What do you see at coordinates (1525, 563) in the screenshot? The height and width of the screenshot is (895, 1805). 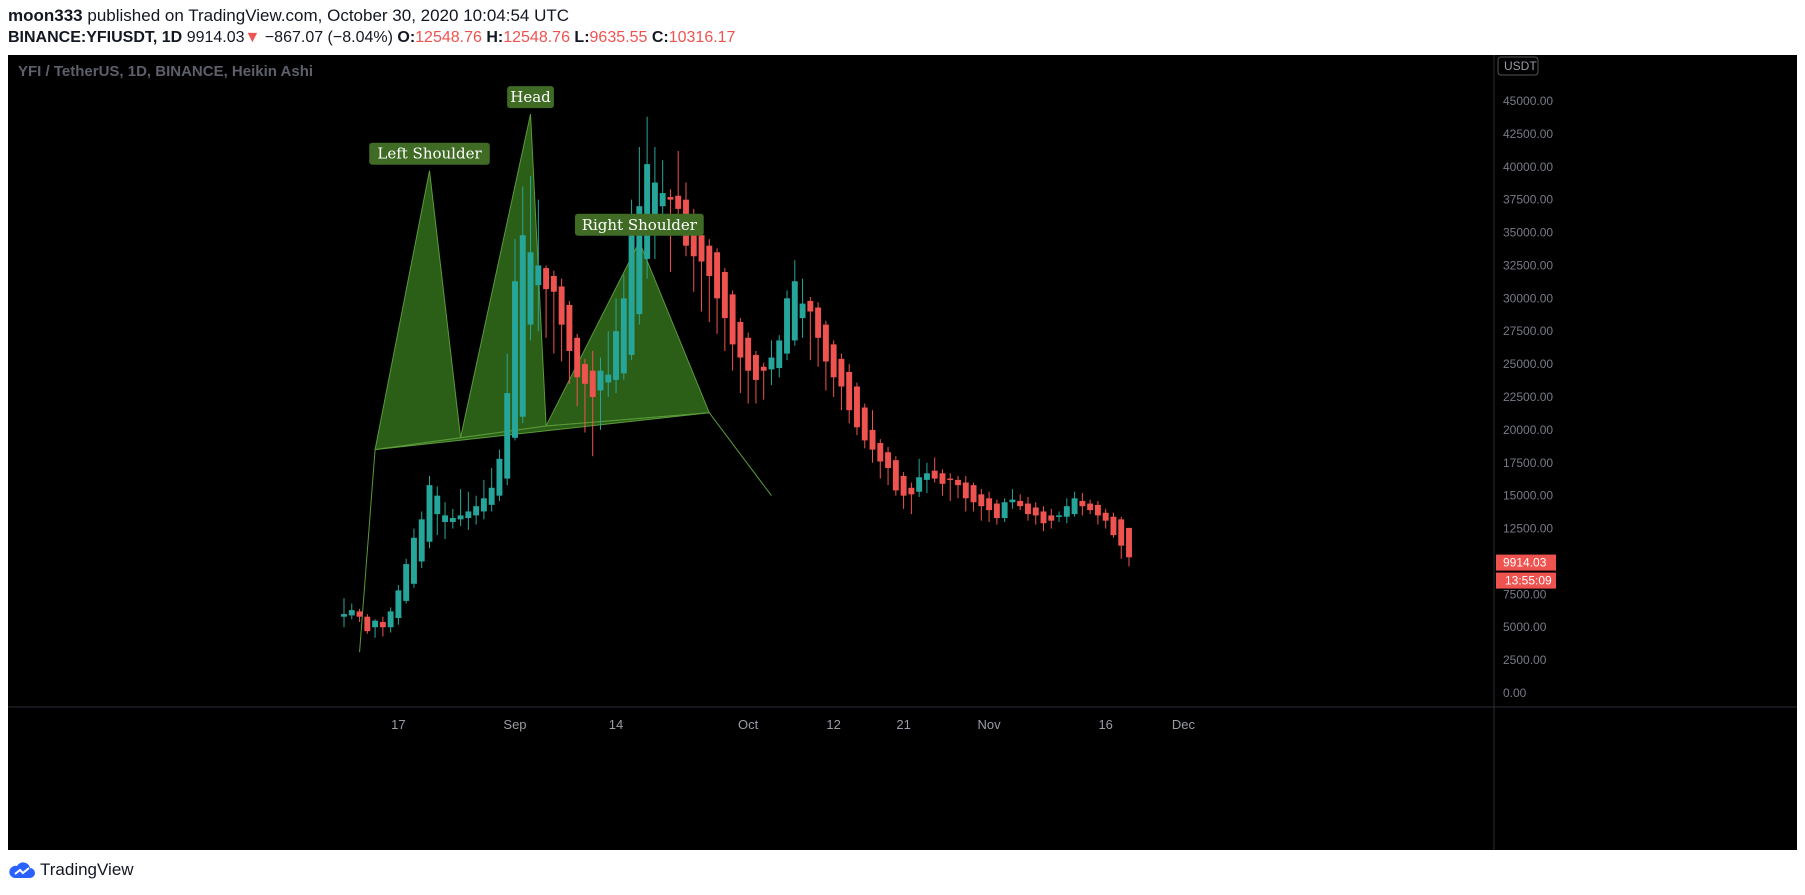 I see `last-price-tag-text: 9914.03` at bounding box center [1525, 563].